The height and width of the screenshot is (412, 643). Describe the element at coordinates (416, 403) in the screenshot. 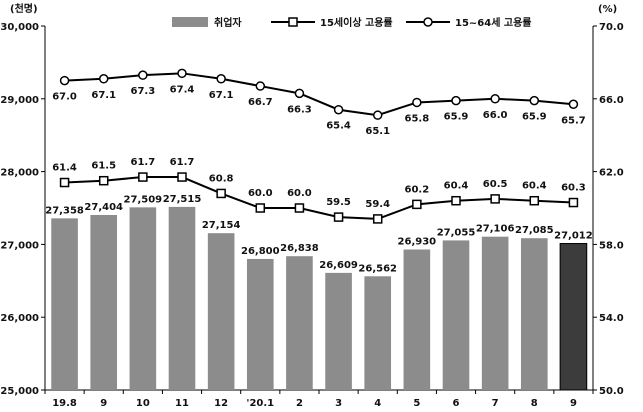

I see `x-tick-label: 5` at that location.